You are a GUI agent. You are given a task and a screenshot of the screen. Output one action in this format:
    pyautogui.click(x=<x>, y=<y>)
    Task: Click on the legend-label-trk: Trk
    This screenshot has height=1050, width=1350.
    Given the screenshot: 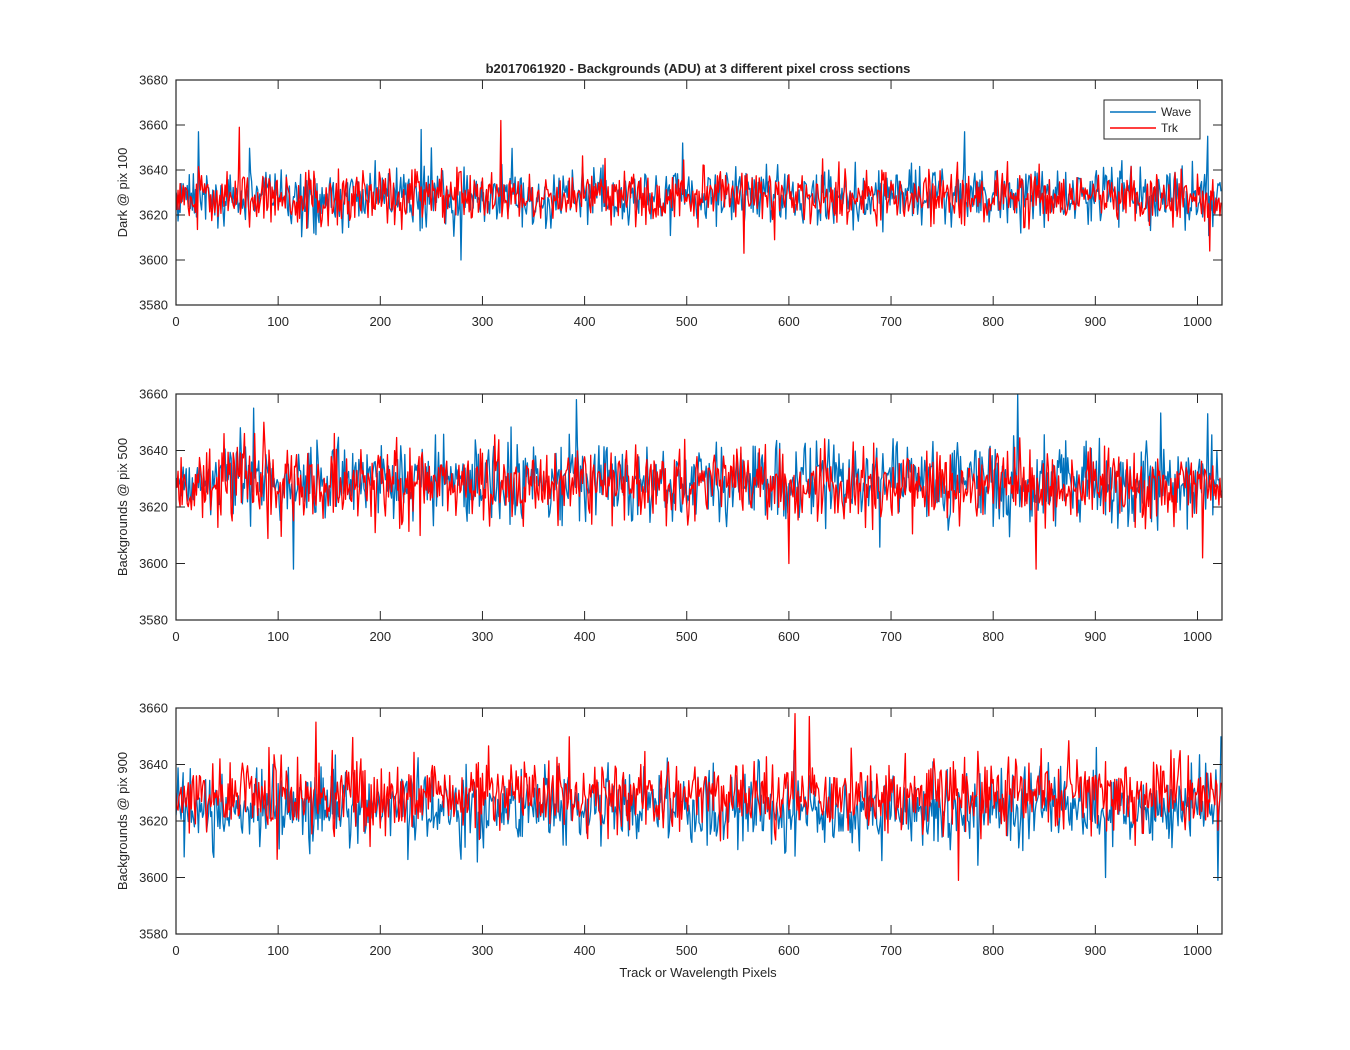 What is the action you would take?
    pyautogui.click(x=1170, y=128)
    